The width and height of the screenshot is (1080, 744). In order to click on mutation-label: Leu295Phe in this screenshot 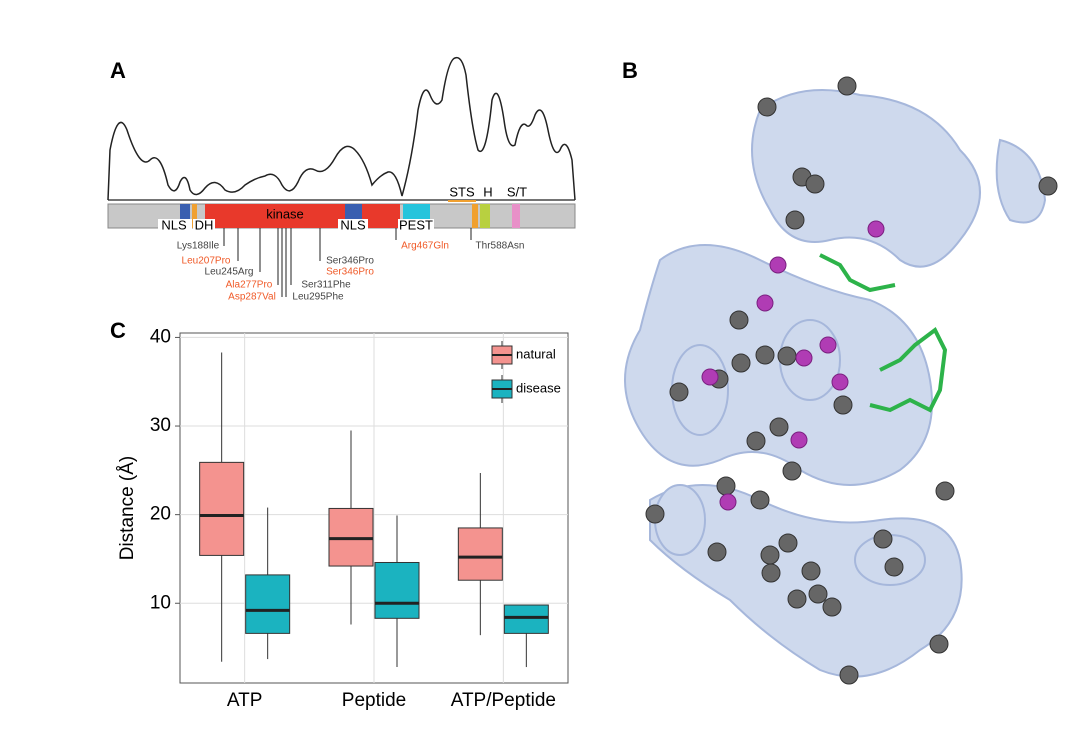, I will do `click(318, 297)`.